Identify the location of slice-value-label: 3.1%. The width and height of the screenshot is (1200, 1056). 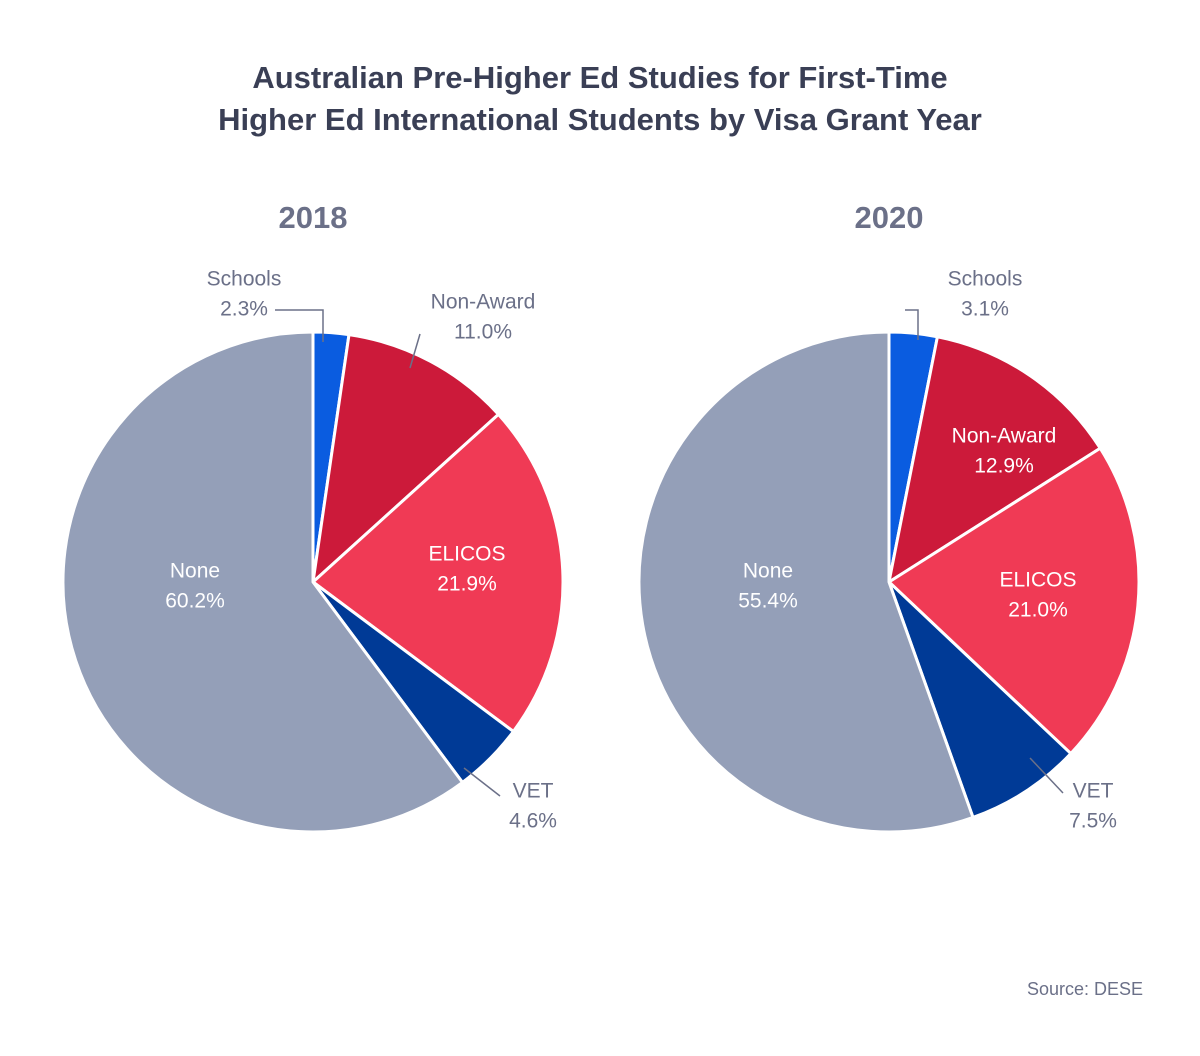
(985, 309).